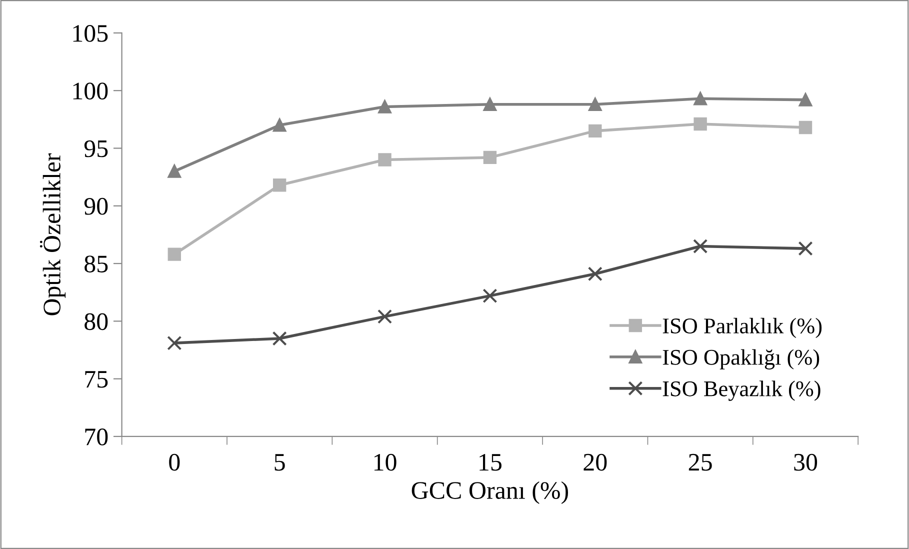 The height and width of the screenshot is (549, 909). I want to click on y-tick-label: 85, so click(96, 264).